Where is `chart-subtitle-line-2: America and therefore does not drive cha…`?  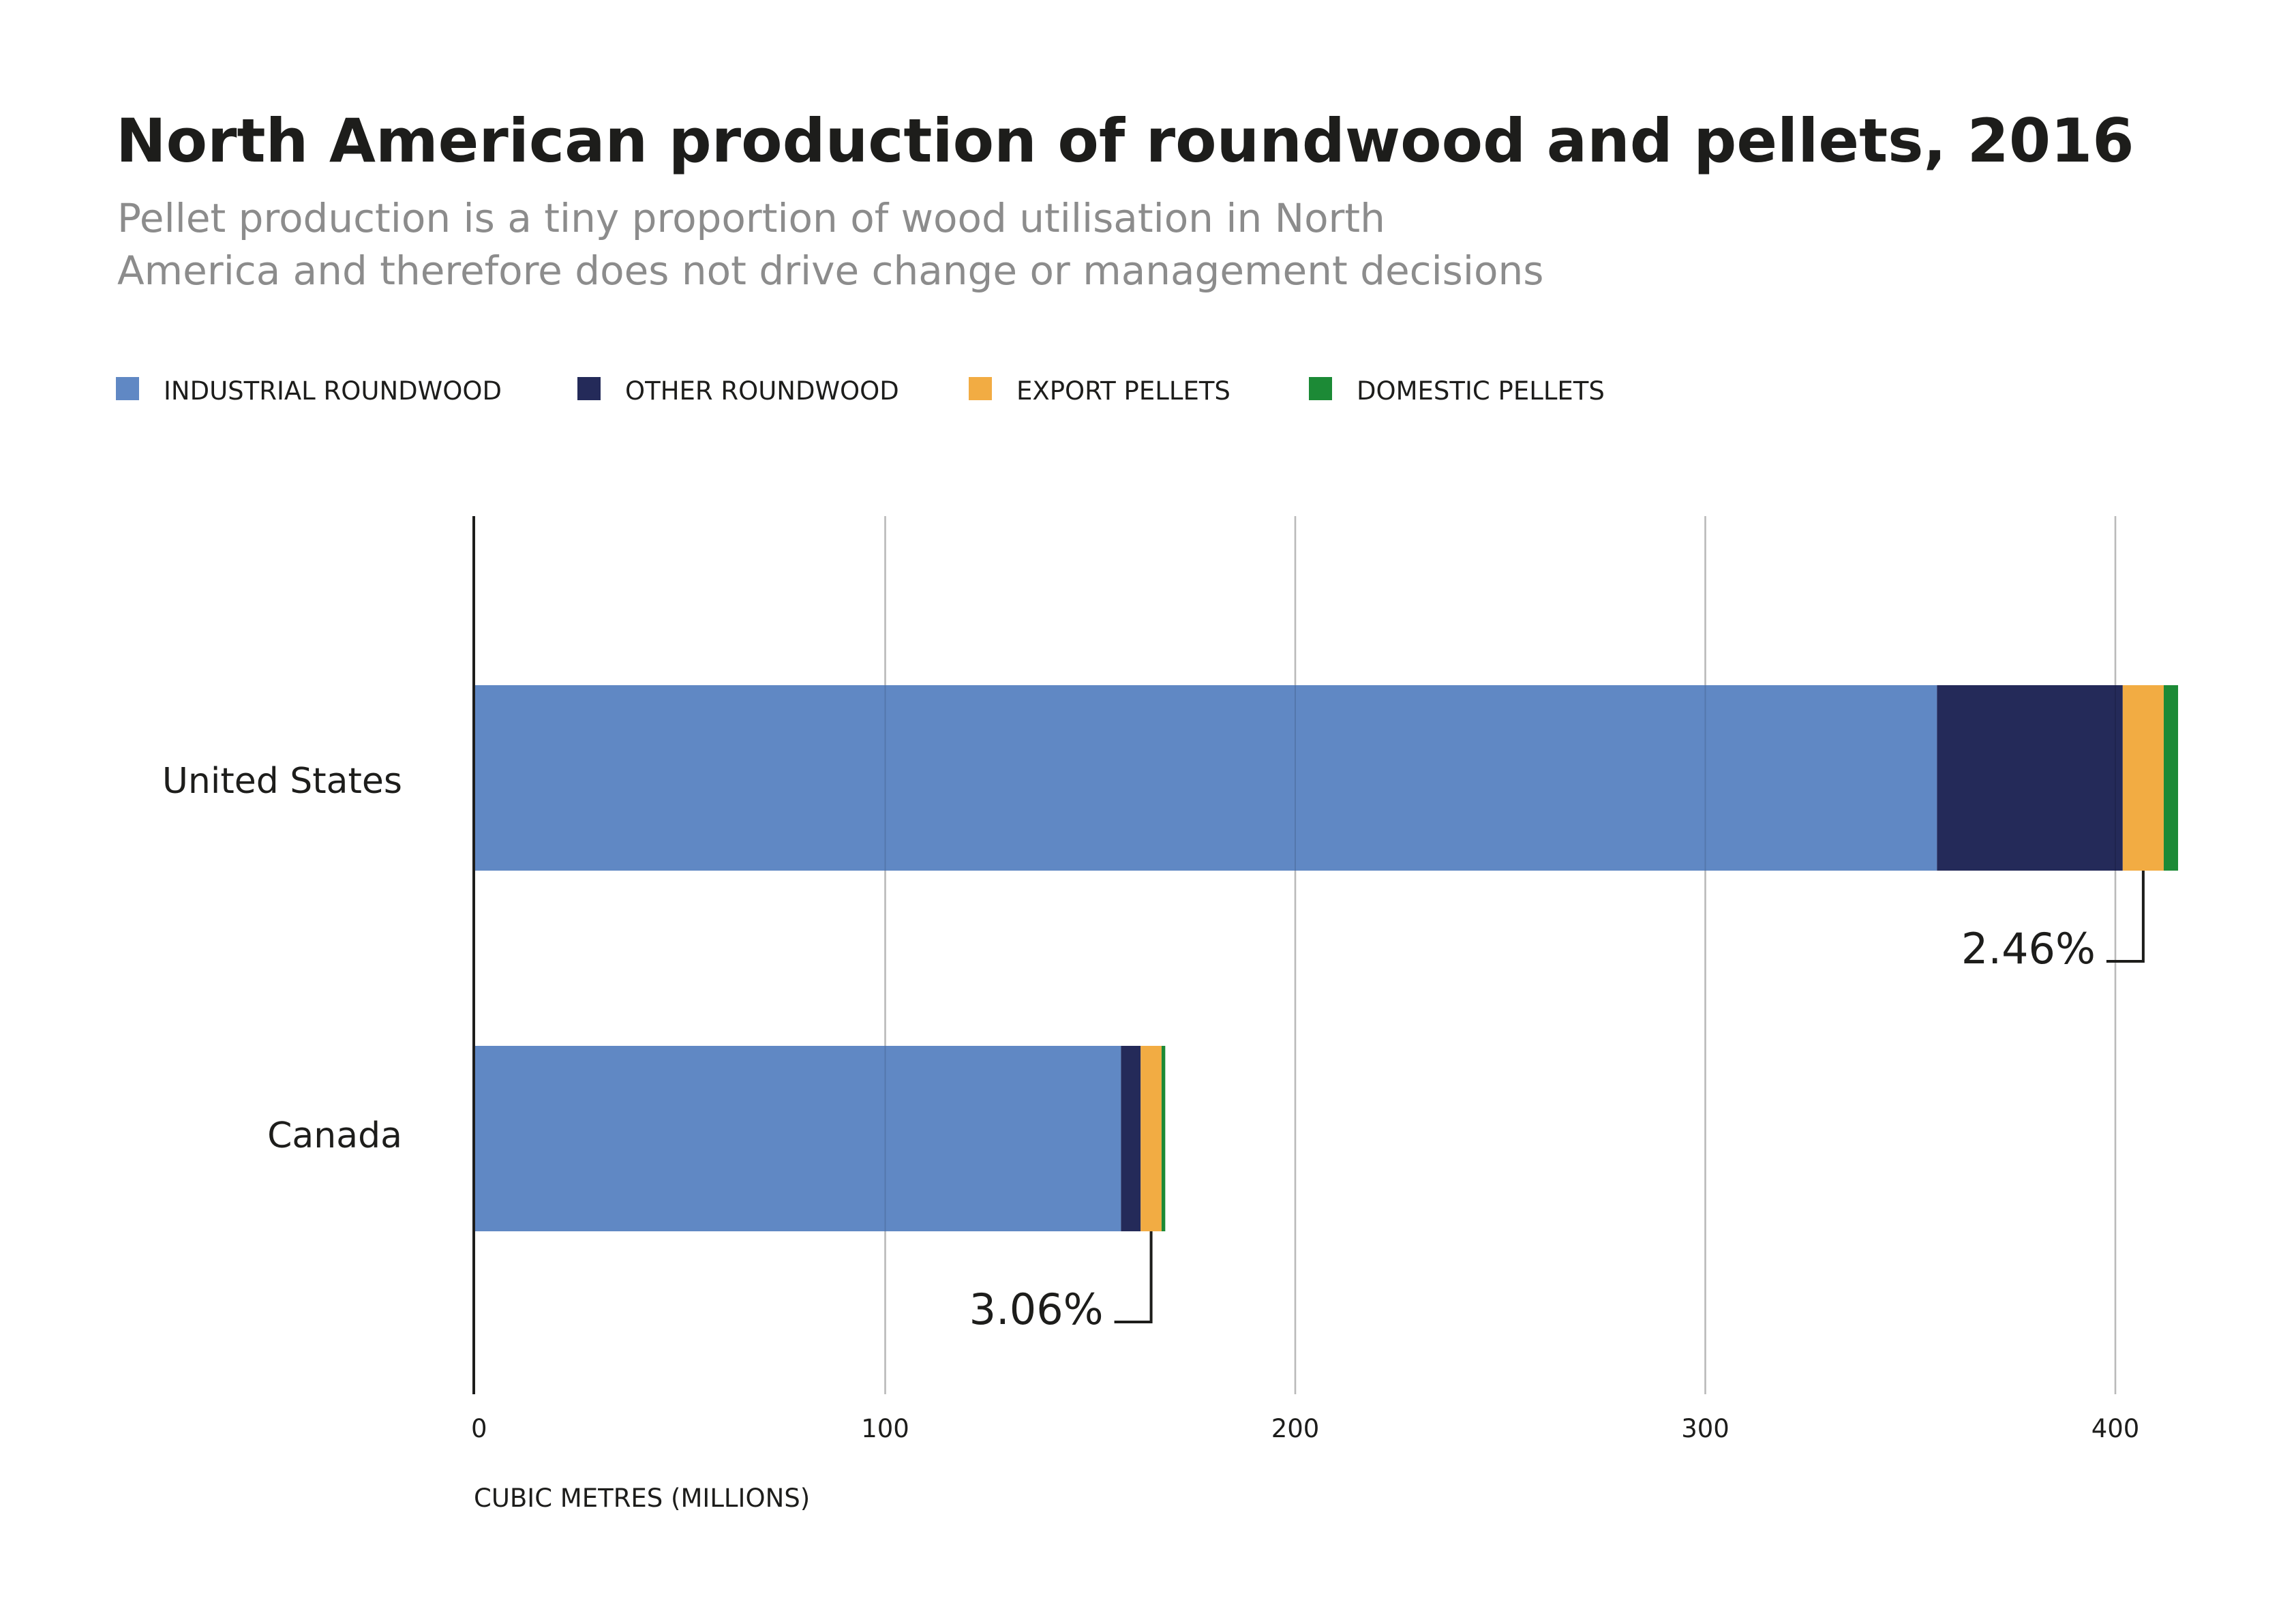
chart-subtitle-line-2: America and therefore does not drive cha… is located at coordinates (830, 270).